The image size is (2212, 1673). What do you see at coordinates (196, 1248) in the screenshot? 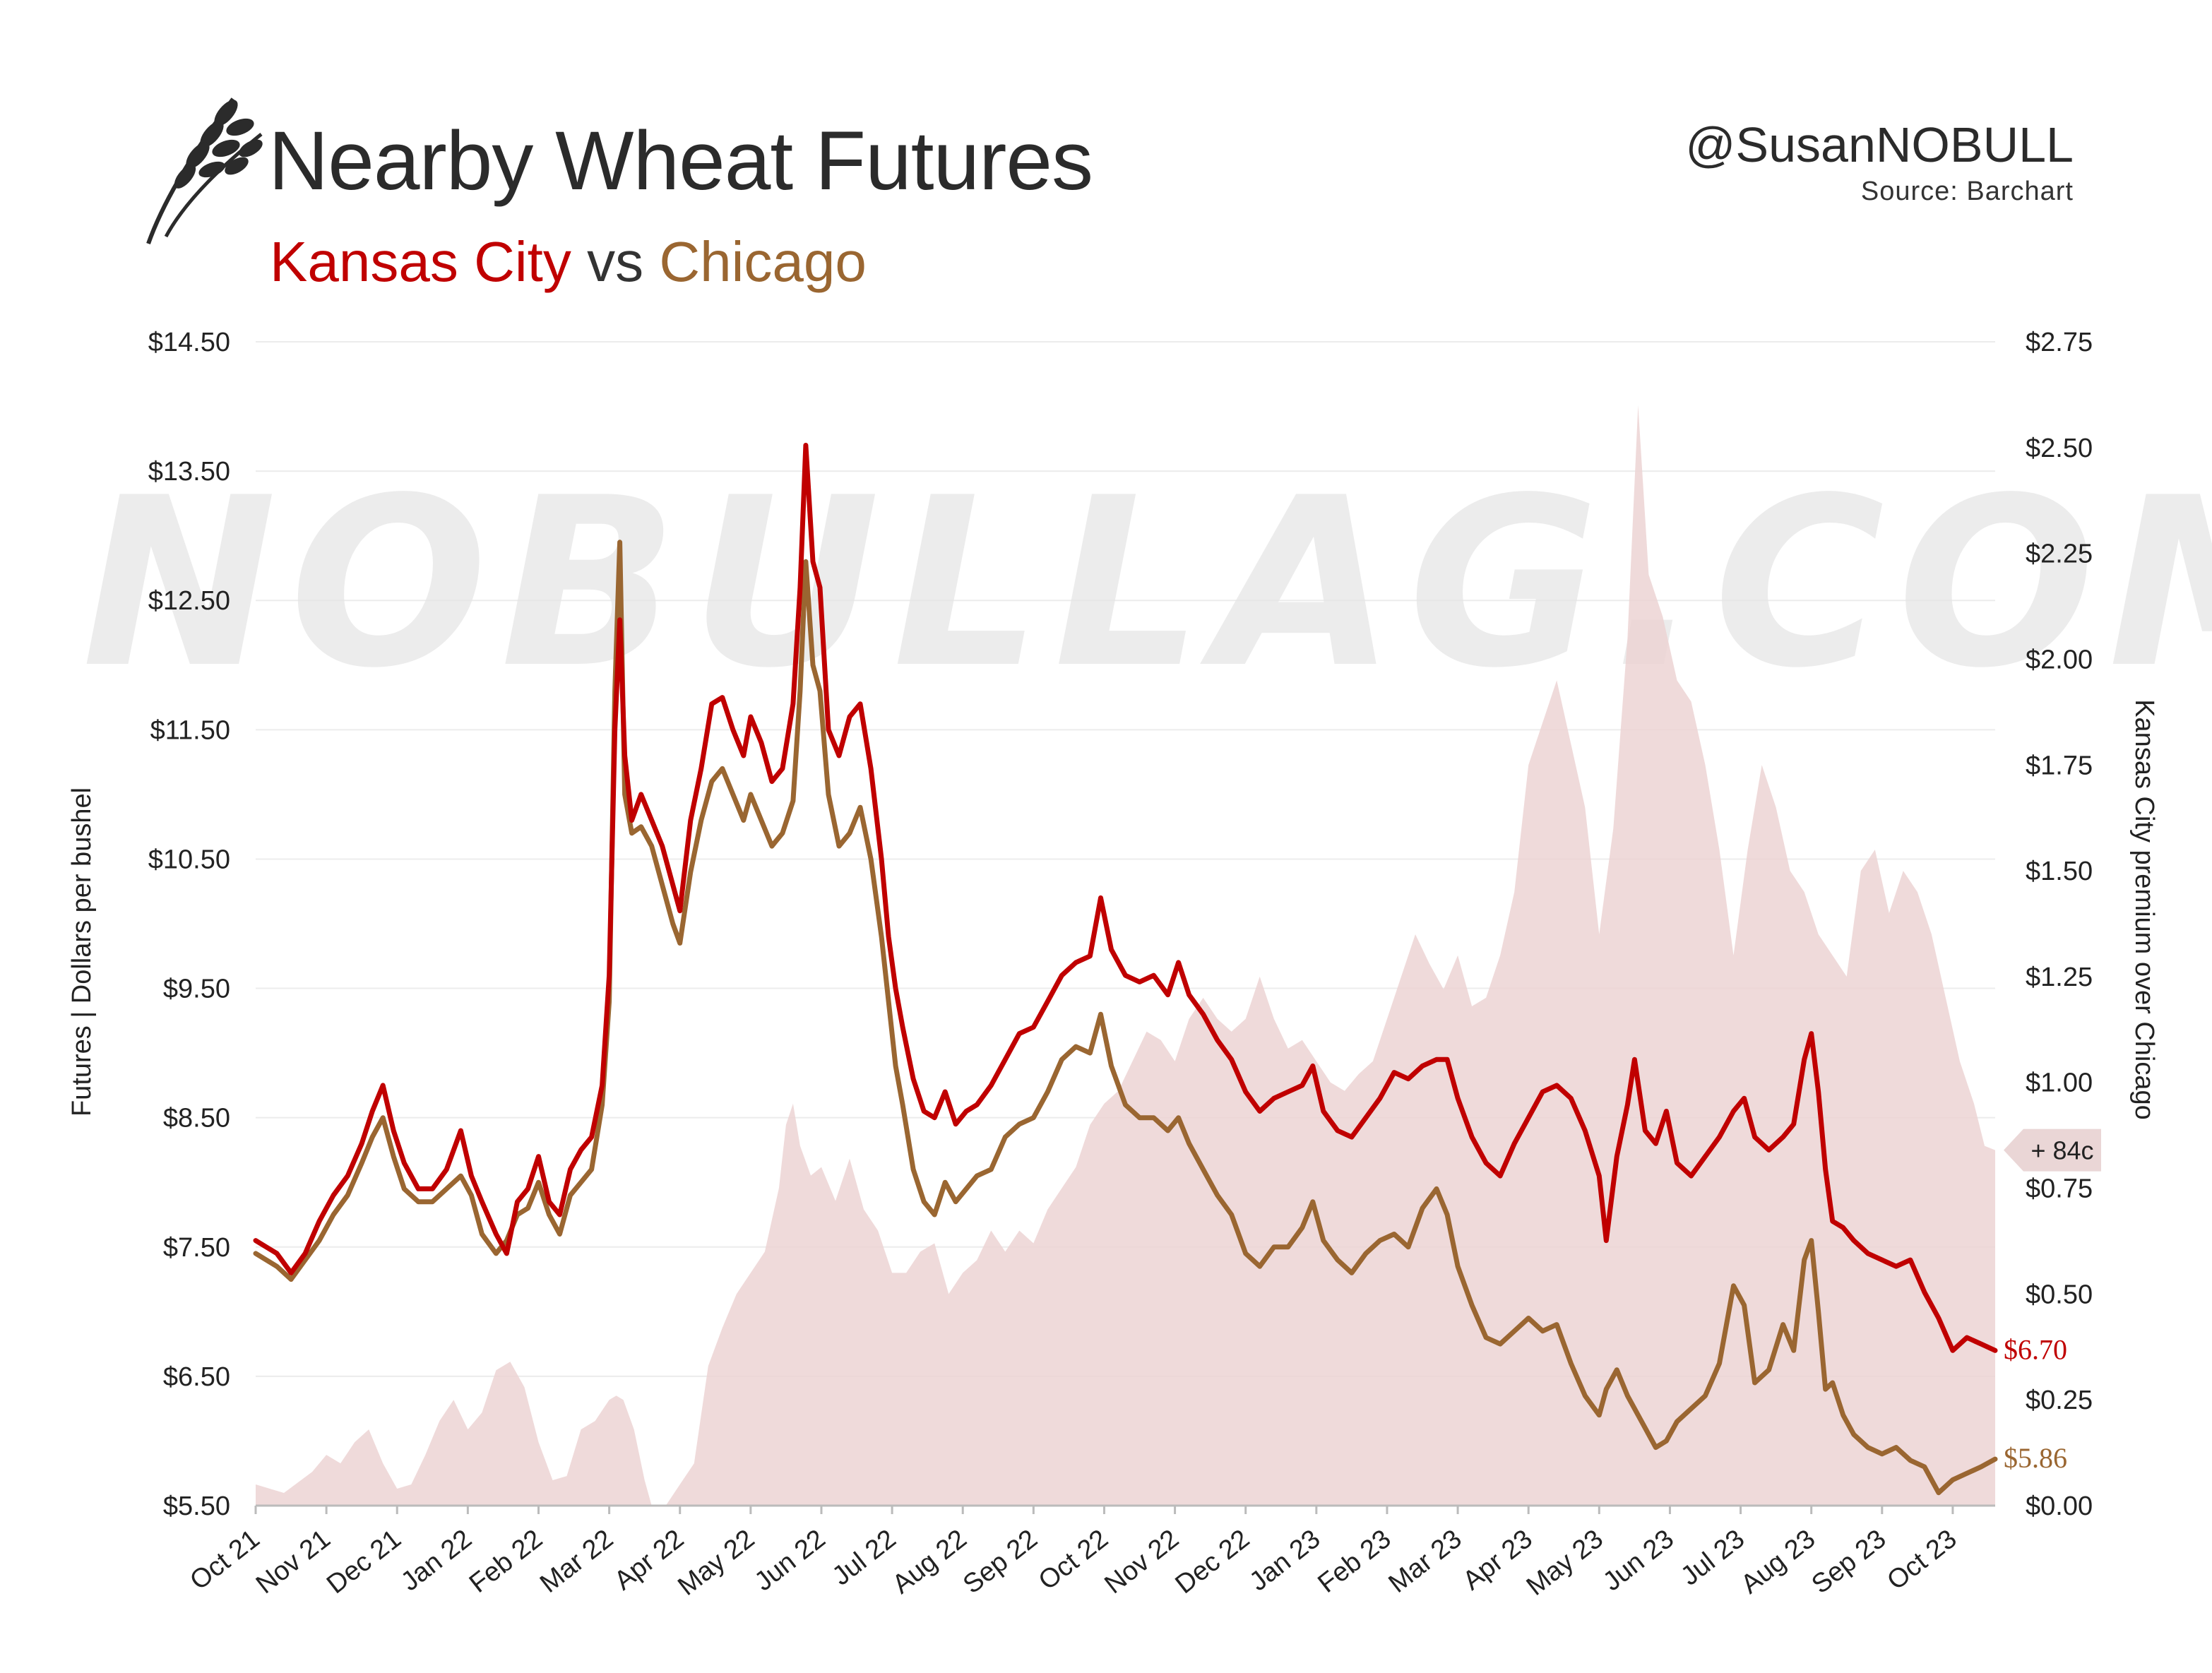
I see `y-left-tick-label: $7.50` at bounding box center [196, 1248].